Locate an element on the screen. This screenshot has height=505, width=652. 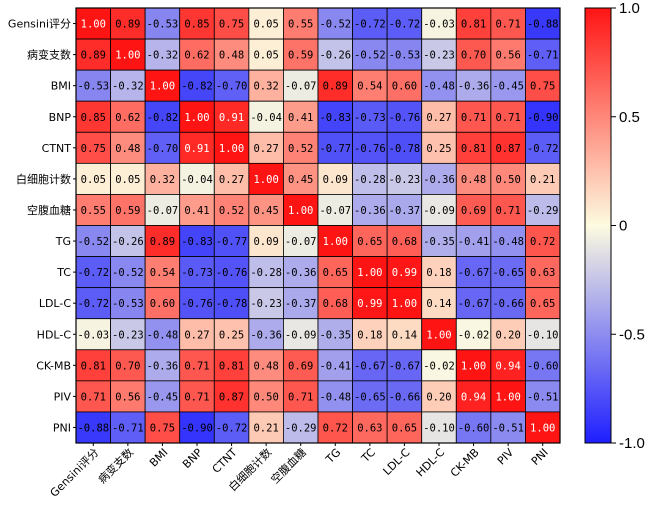
cell-value-3-8: -0.73 is located at coordinates (370, 118).